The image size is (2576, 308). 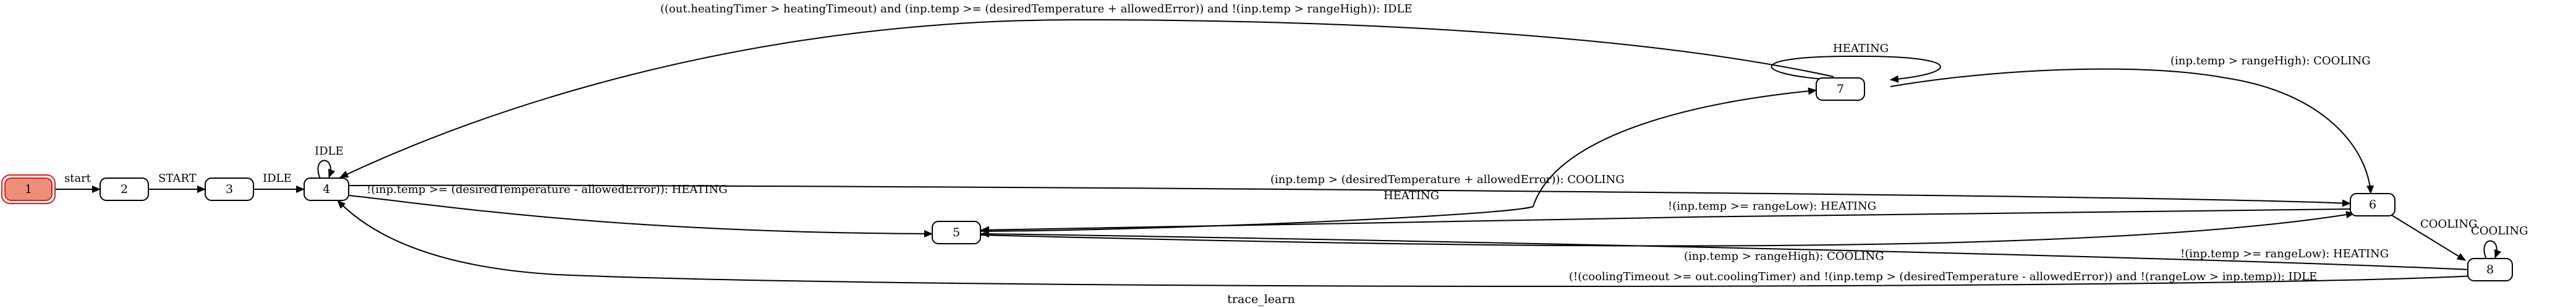 I want to click on state-label-1: 1, so click(x=28, y=189).